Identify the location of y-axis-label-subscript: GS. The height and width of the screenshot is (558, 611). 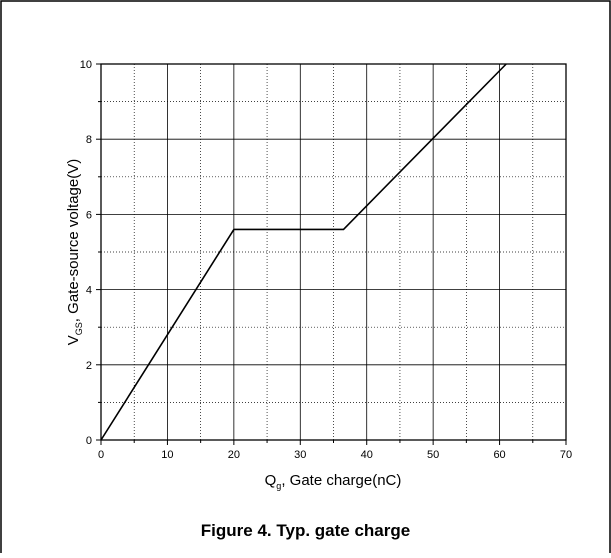
(79, 328).